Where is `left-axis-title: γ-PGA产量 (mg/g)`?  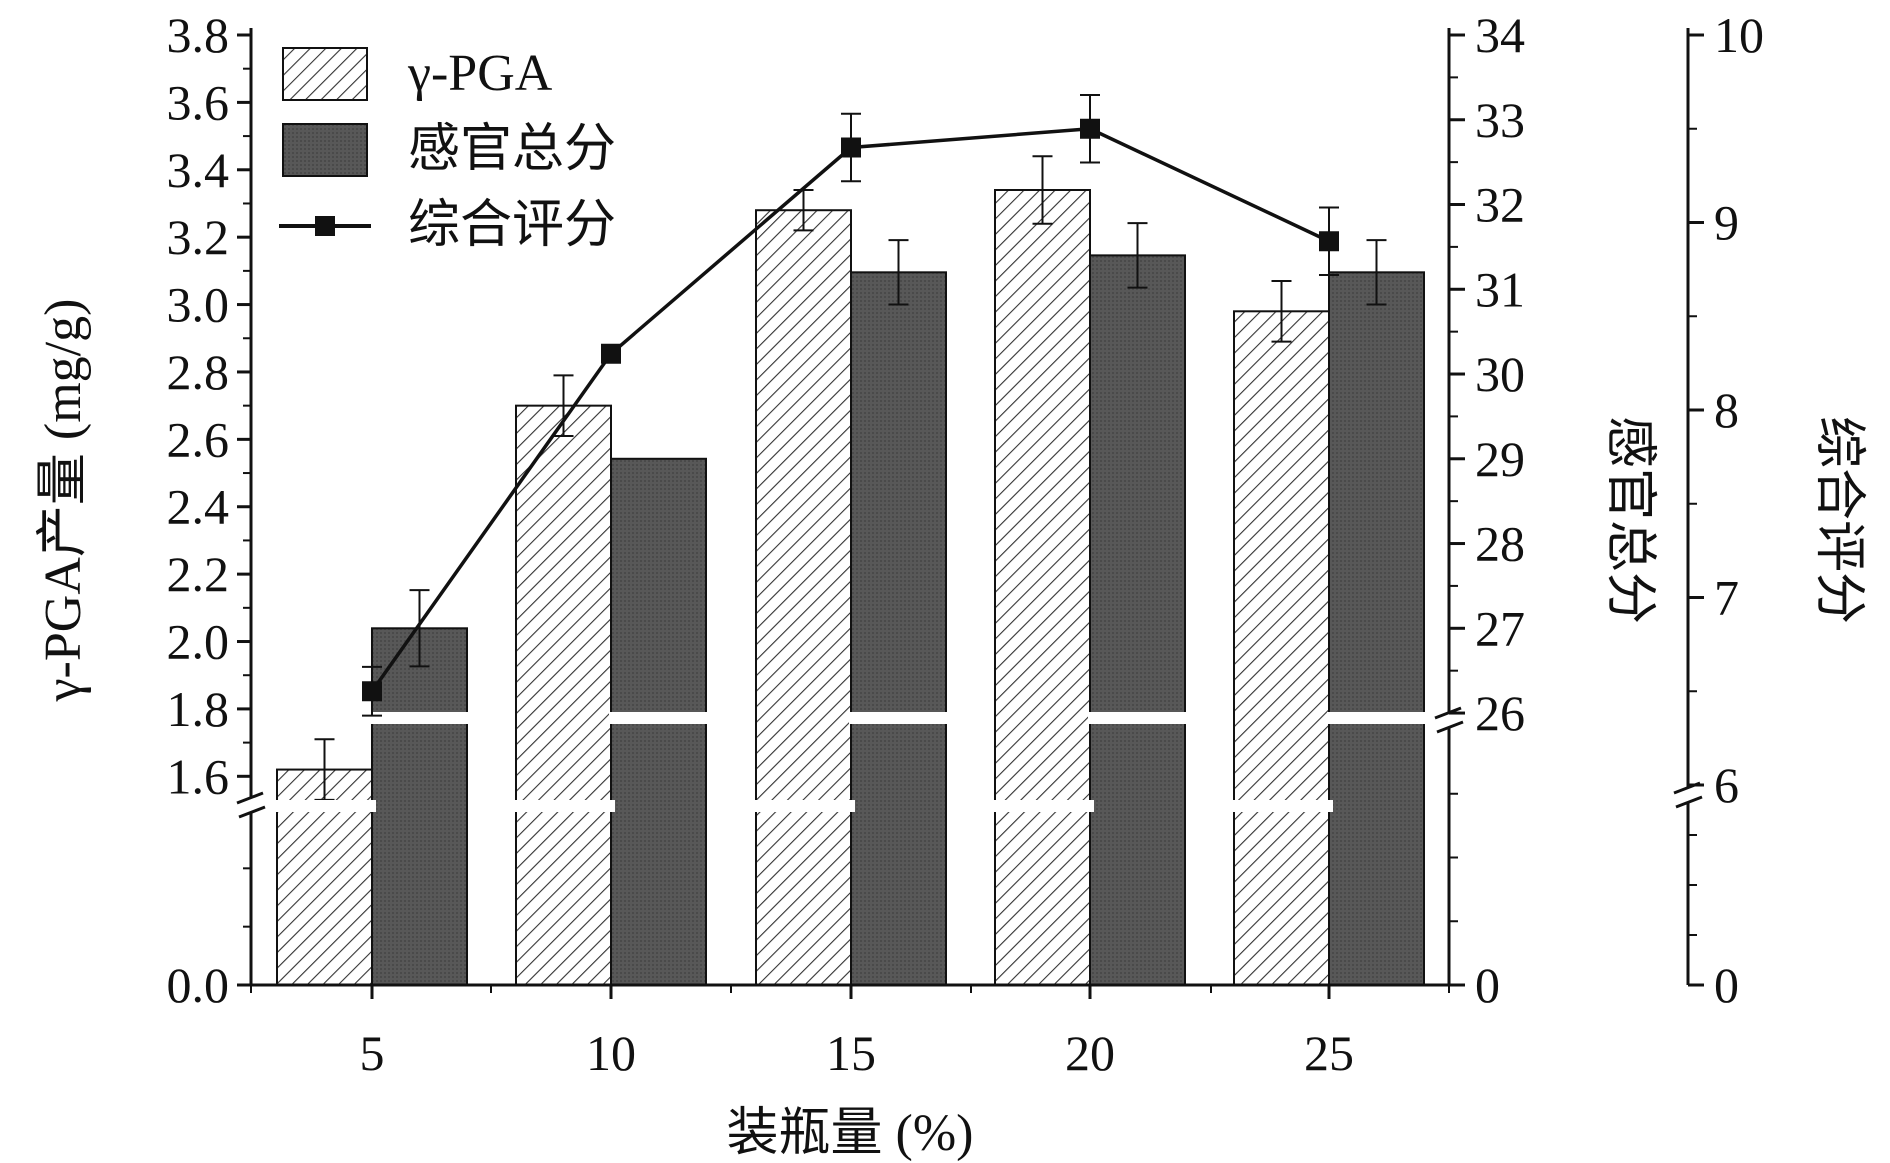 left-axis-title: γ-PGA产量 (mg/g) is located at coordinates (63, 501).